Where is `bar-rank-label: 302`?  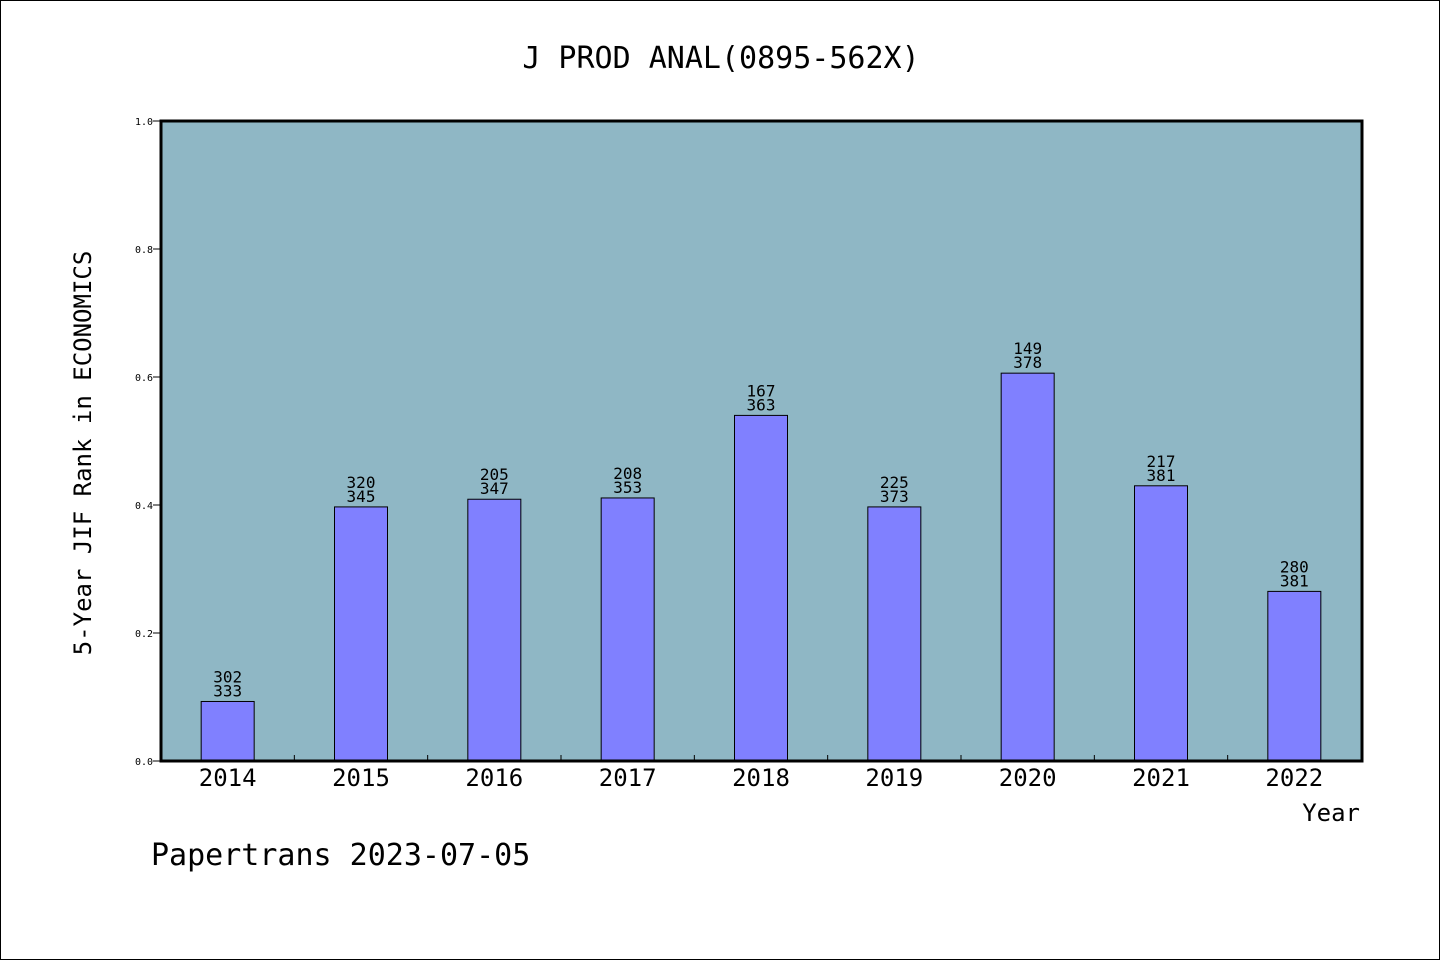
bar-rank-label: 302 is located at coordinates (227, 676).